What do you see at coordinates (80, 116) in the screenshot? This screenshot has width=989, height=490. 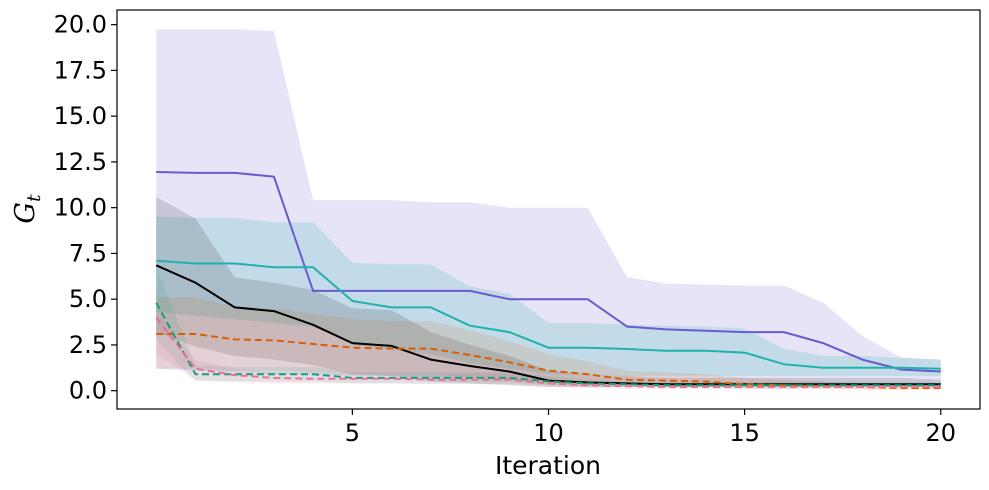 I see `y-tick-label: 15.0` at bounding box center [80, 116].